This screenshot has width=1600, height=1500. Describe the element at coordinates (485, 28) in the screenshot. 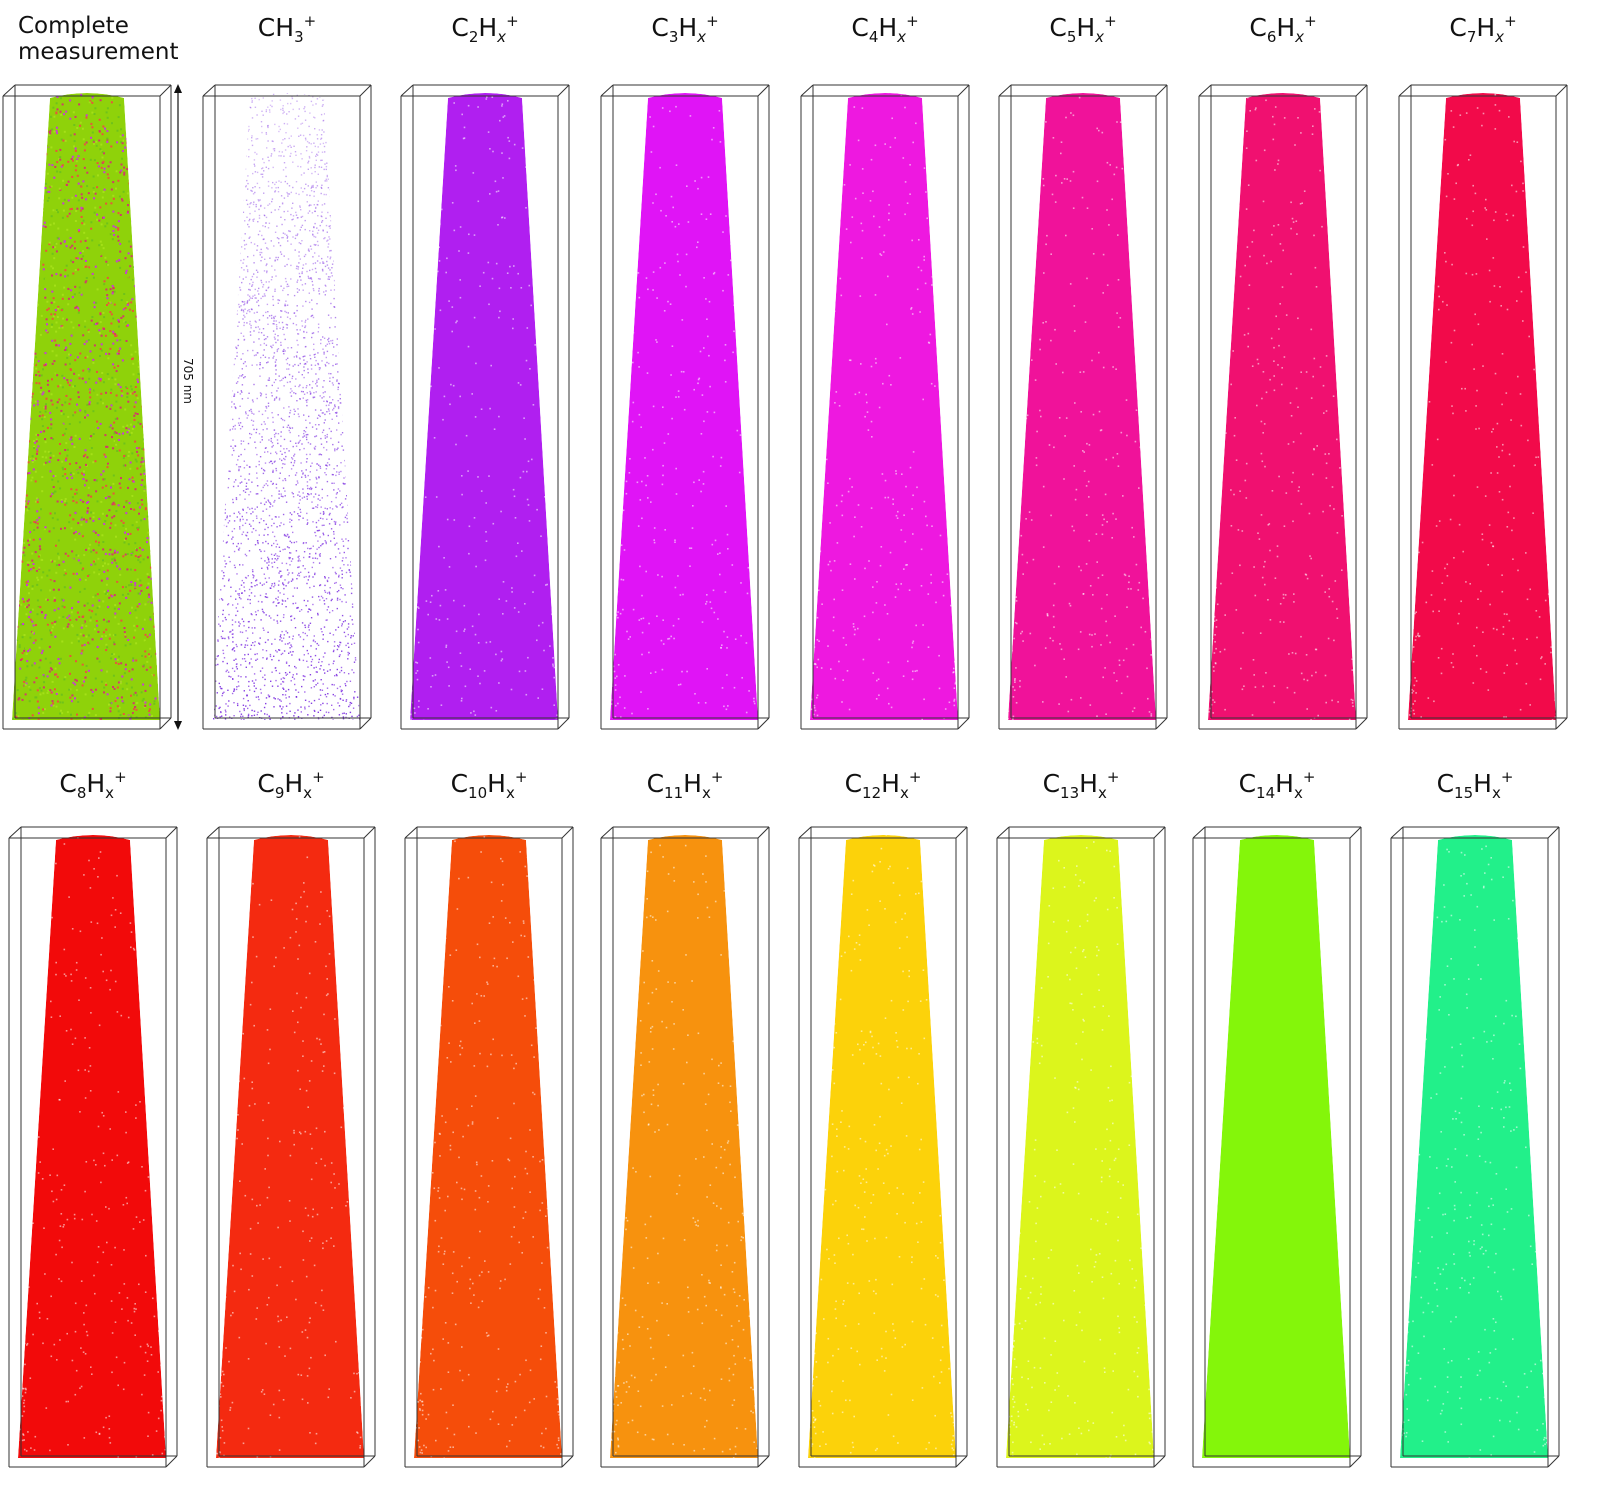

I see `panel-title: C2Hx+` at that location.